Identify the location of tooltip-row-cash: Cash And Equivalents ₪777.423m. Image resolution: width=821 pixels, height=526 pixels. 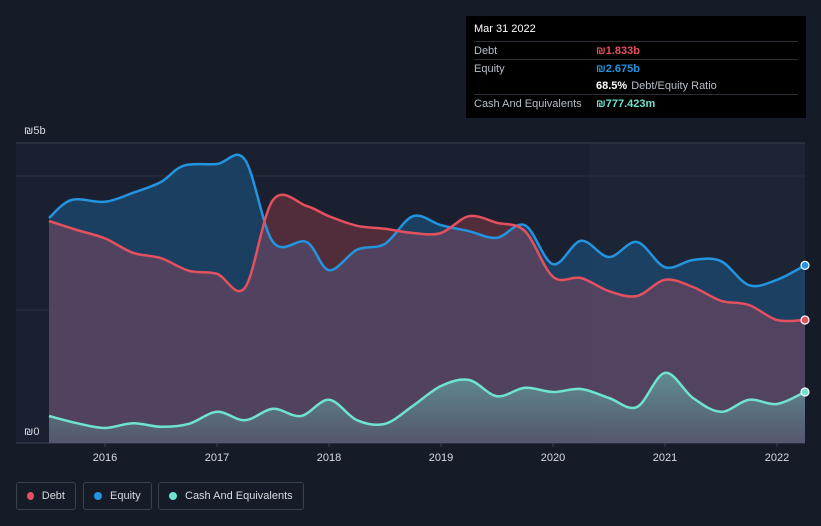
(636, 103).